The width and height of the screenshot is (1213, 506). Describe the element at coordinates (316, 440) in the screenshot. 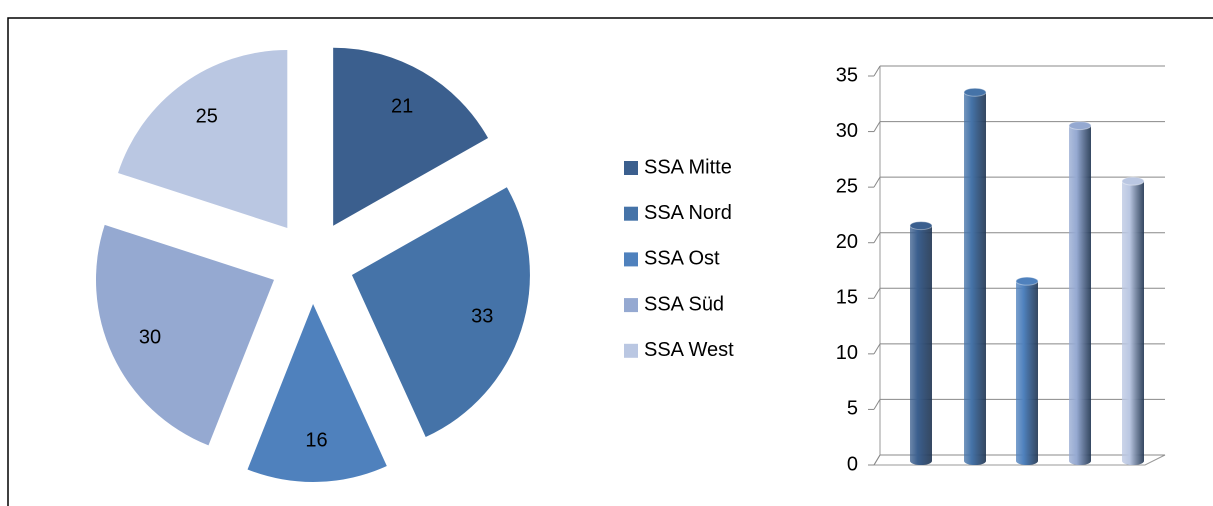

I see `data-label: 16` at that location.